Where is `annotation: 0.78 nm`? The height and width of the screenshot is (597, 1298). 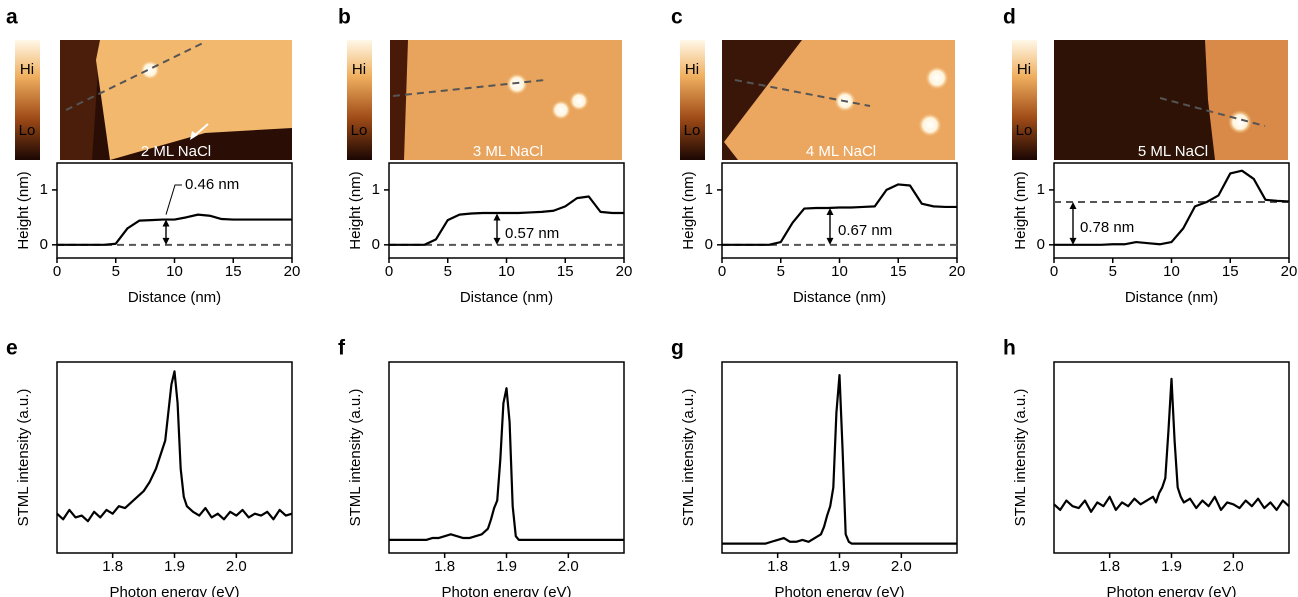
annotation: 0.78 nm is located at coordinates (1107, 227).